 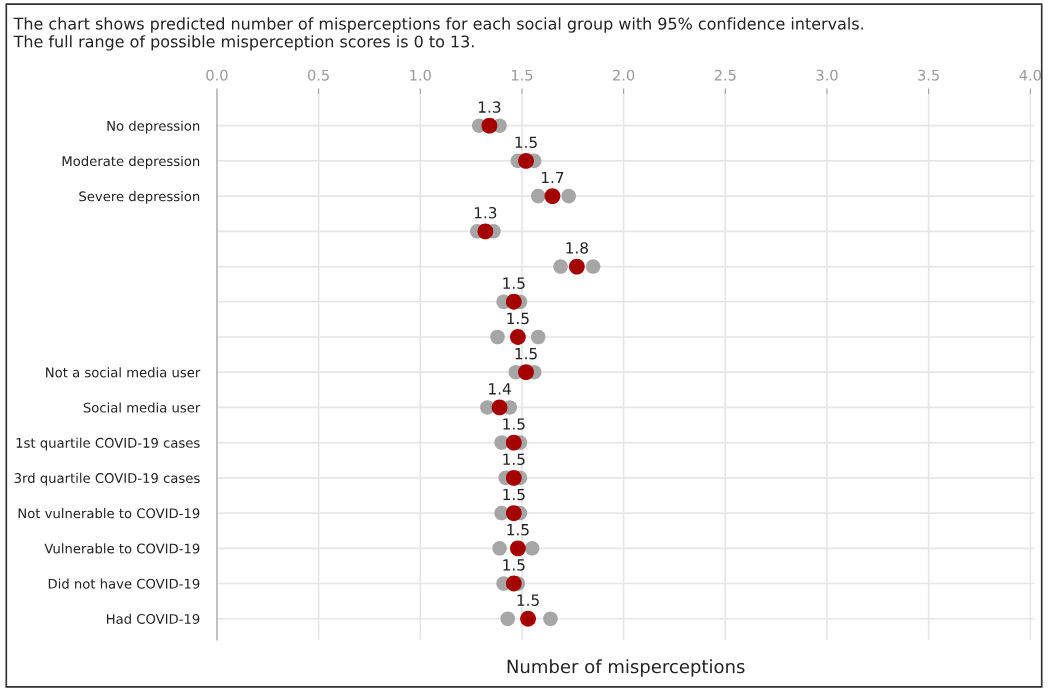 I want to click on x-tick-label: 2.5, so click(x=725, y=75).